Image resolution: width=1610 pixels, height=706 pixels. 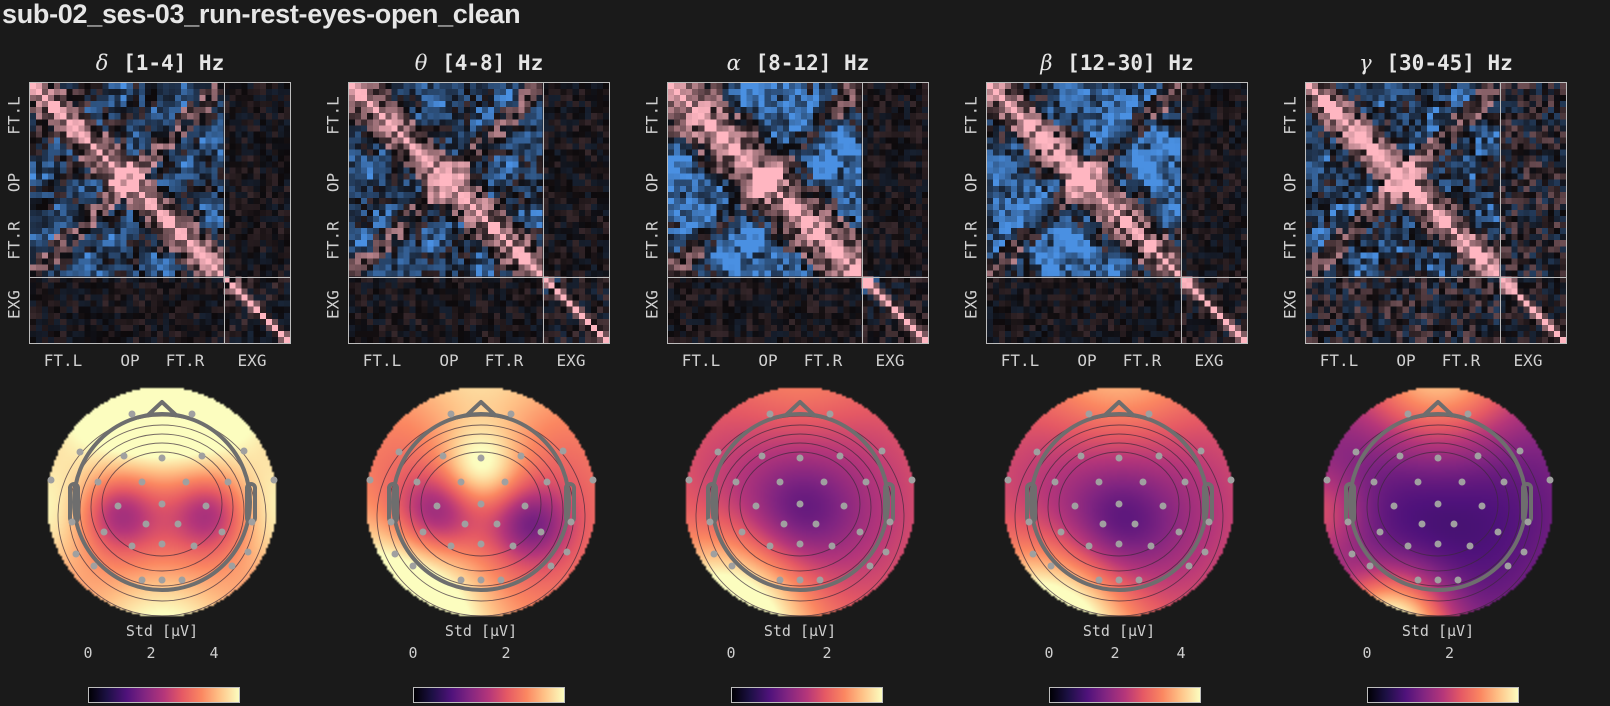 What do you see at coordinates (1046, 63) in the screenshot?
I see `greek-symbol: β` at bounding box center [1046, 63].